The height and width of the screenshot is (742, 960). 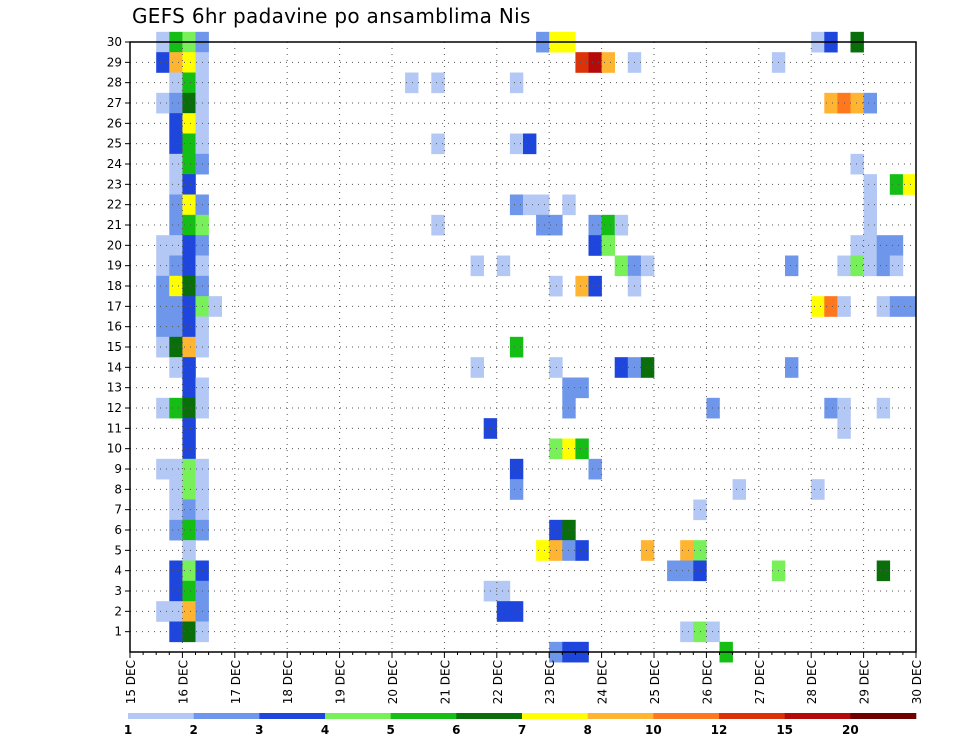 What do you see at coordinates (193, 730) in the screenshot?
I see `colorbar-label: 2` at bounding box center [193, 730].